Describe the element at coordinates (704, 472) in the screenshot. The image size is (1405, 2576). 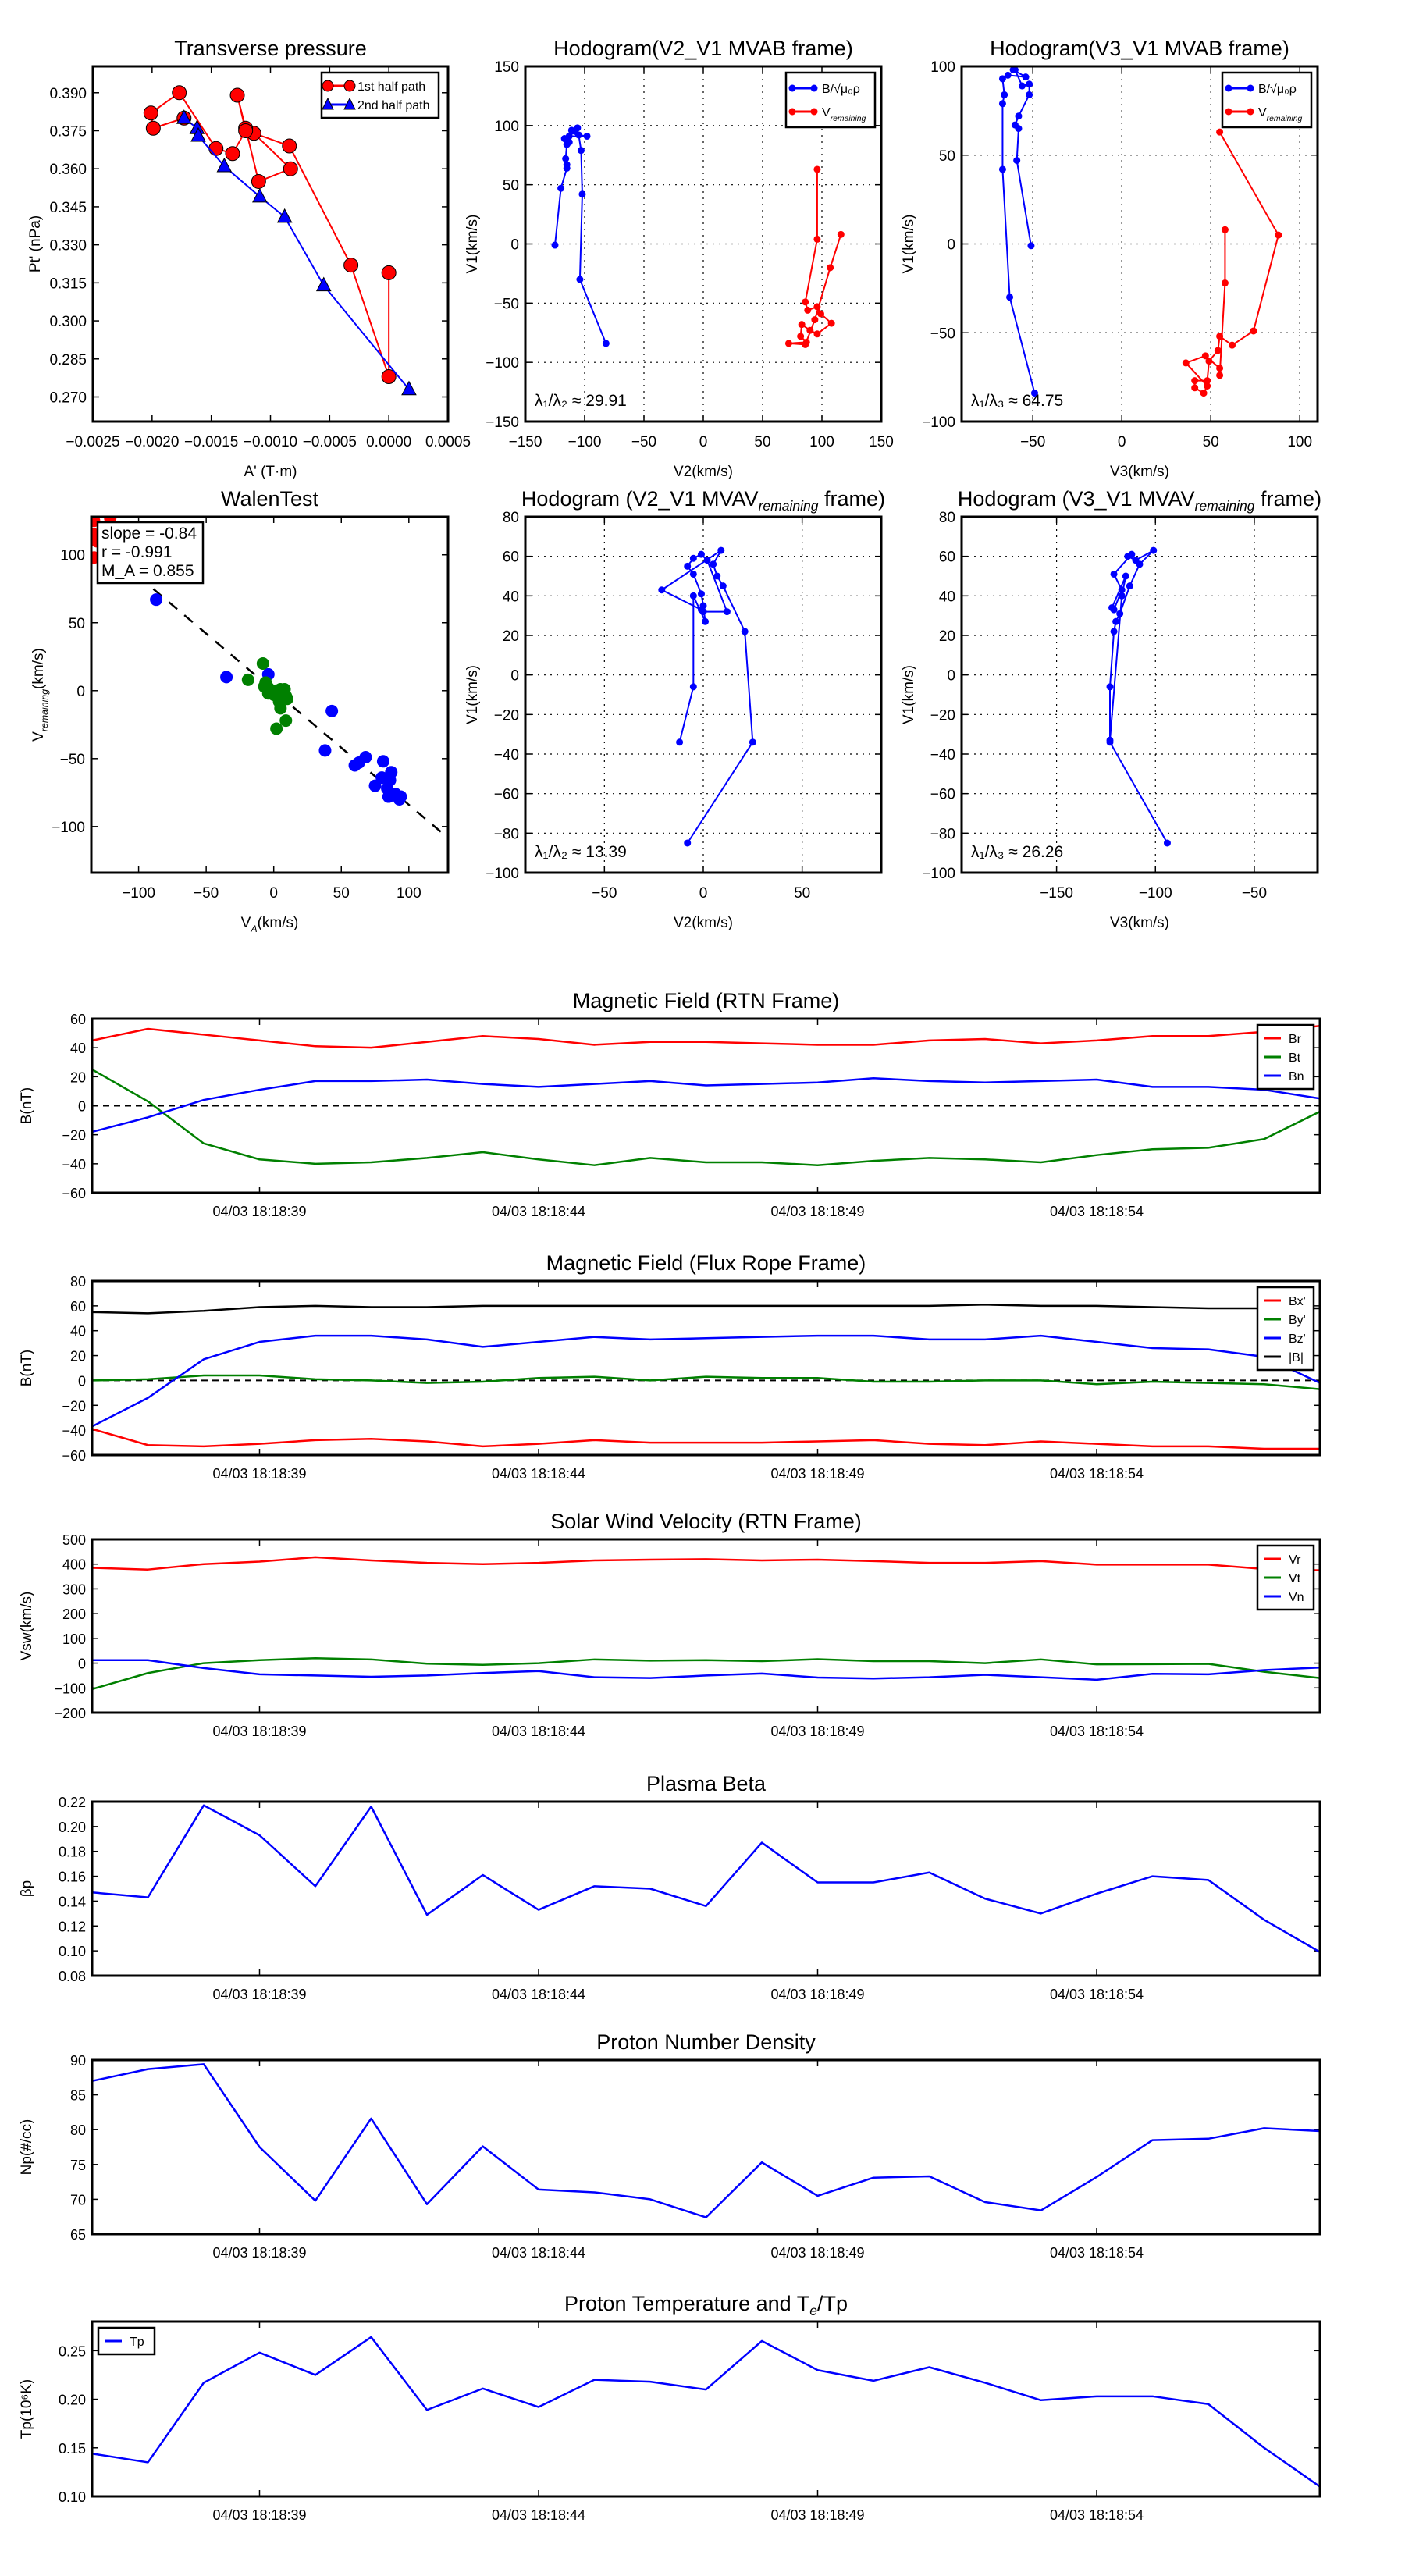
I see `x-axis-label: V2(km/s)` at that location.